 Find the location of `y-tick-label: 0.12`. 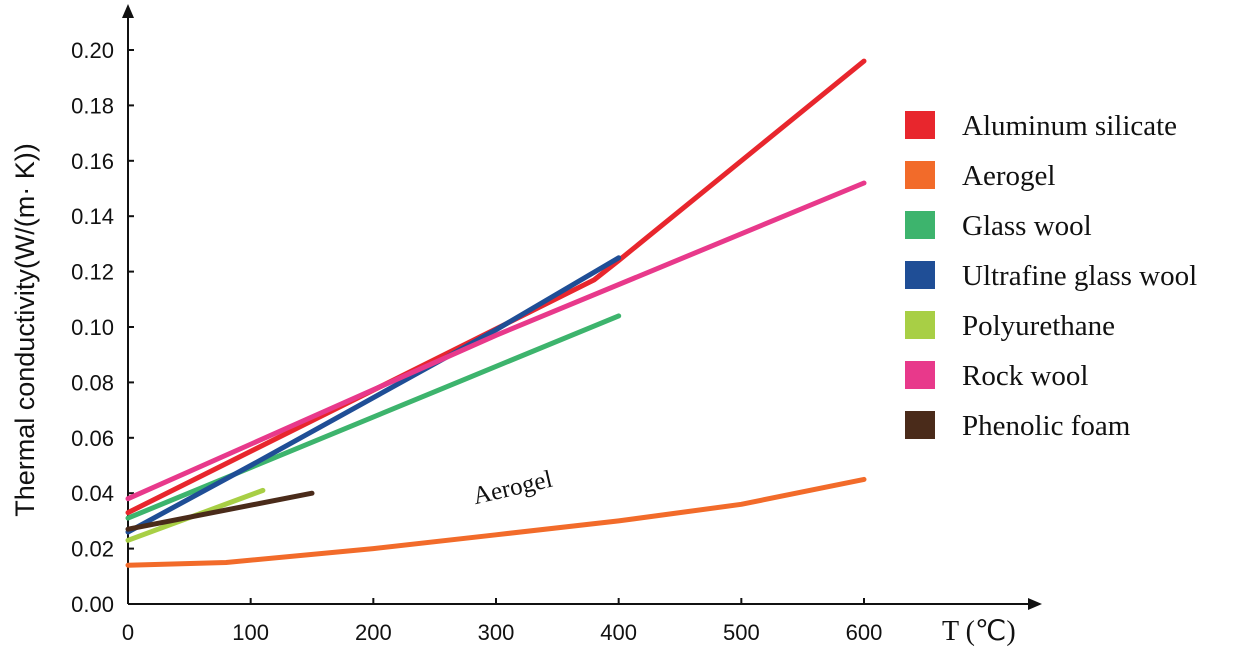

y-tick-label: 0.12 is located at coordinates (92, 272).